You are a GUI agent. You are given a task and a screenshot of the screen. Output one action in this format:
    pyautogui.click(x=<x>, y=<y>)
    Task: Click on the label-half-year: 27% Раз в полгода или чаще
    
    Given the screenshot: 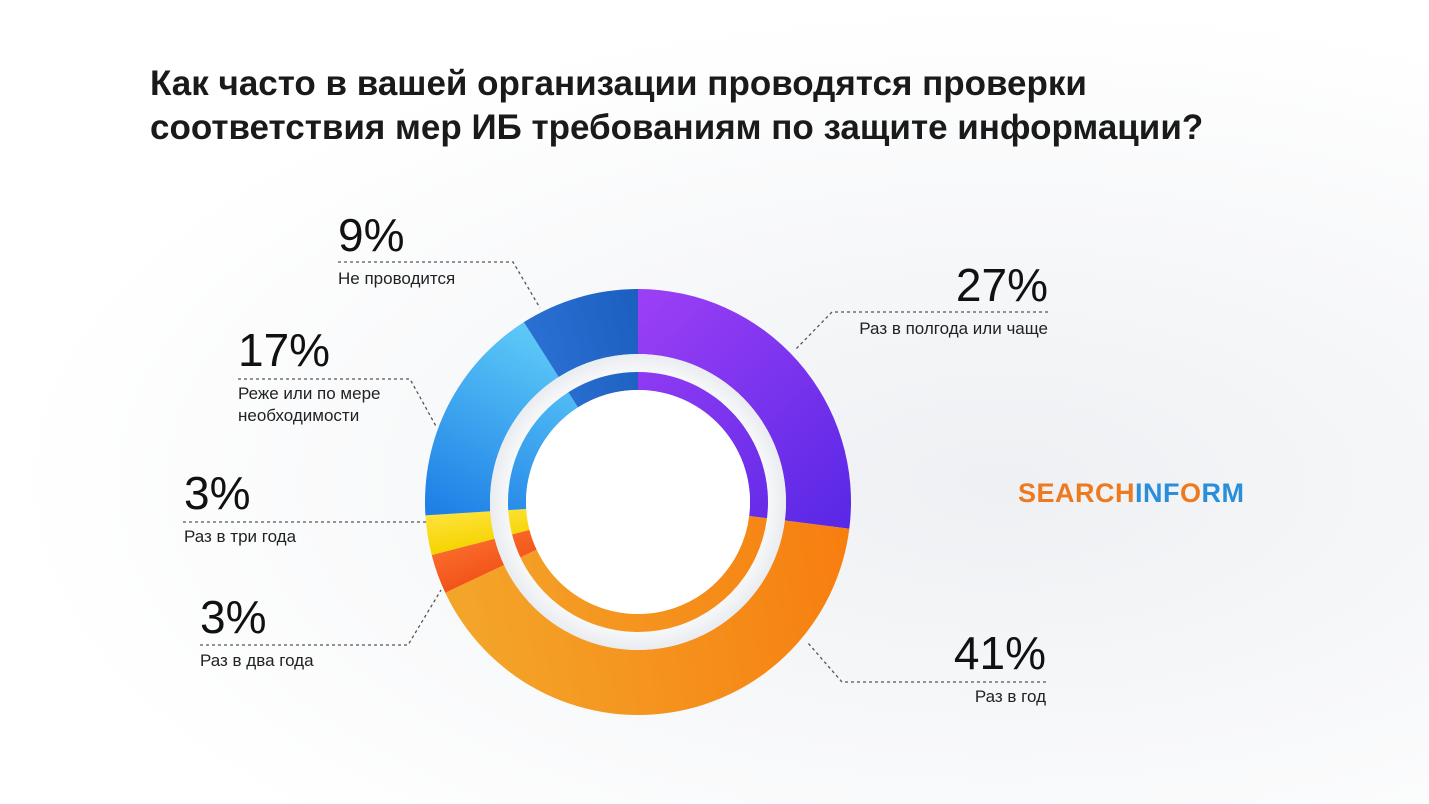 What is the action you would take?
    pyautogui.click(x=924, y=301)
    